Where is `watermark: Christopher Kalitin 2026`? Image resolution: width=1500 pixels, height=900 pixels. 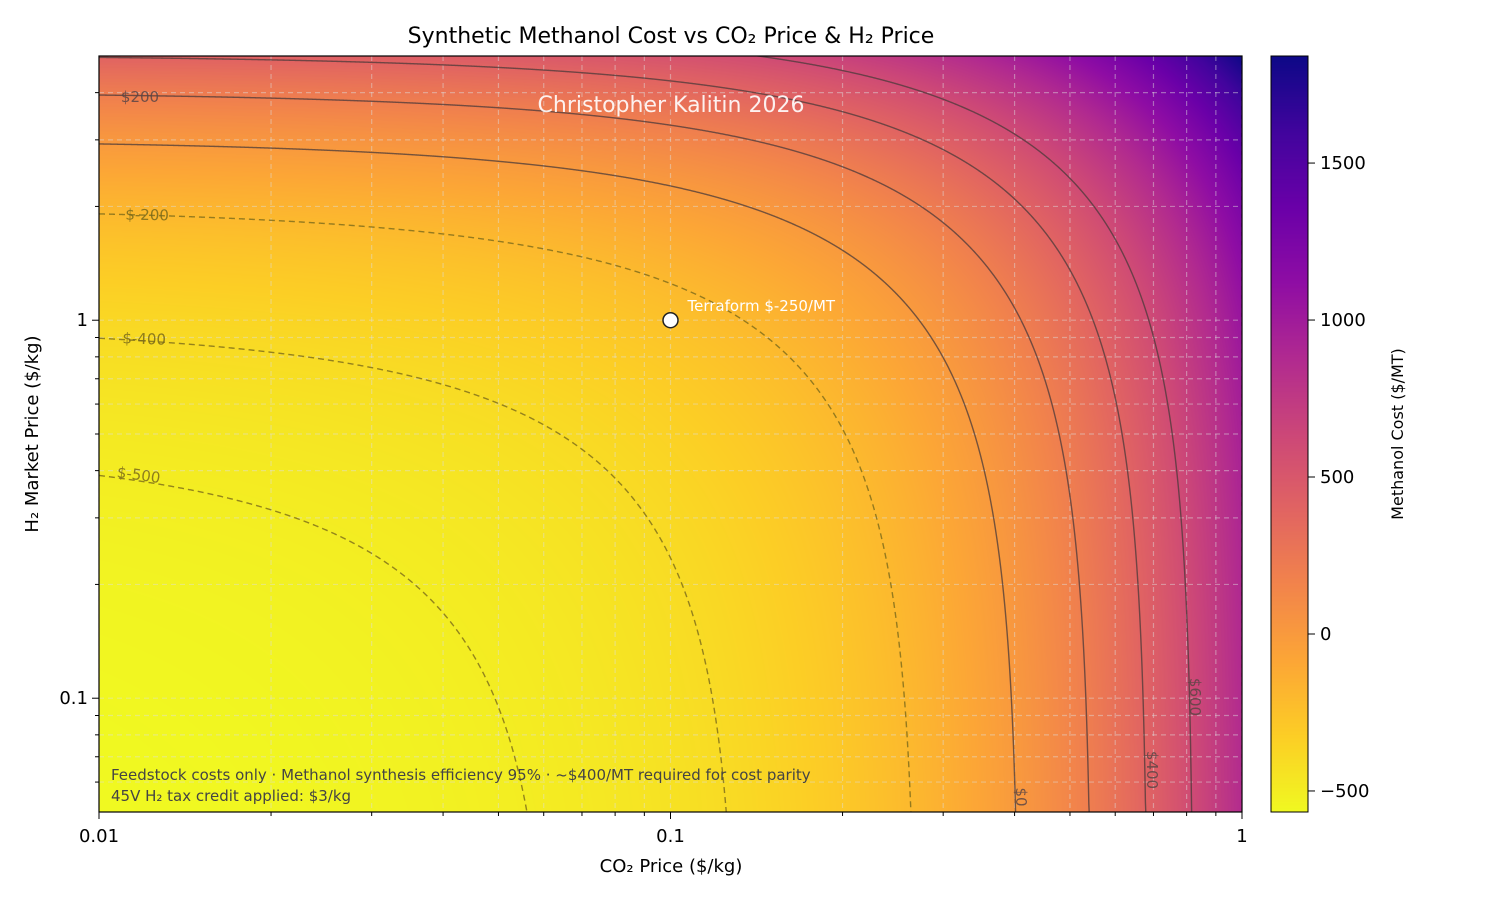 watermark: Christopher Kalitin 2026 is located at coordinates (671, 105).